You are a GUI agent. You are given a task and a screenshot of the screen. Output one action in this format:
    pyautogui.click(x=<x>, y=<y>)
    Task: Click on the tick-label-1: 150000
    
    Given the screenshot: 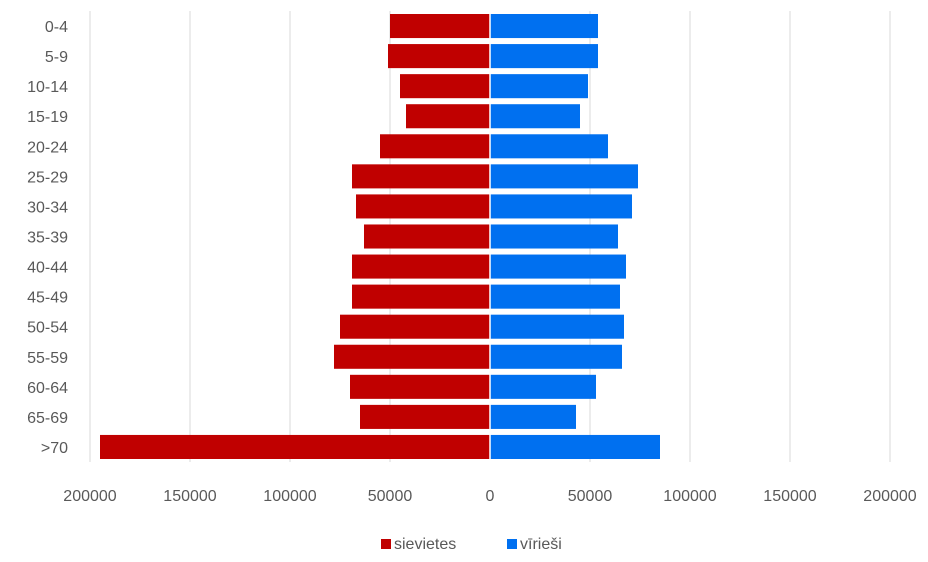 What is the action you would take?
    pyautogui.click(x=189, y=496)
    